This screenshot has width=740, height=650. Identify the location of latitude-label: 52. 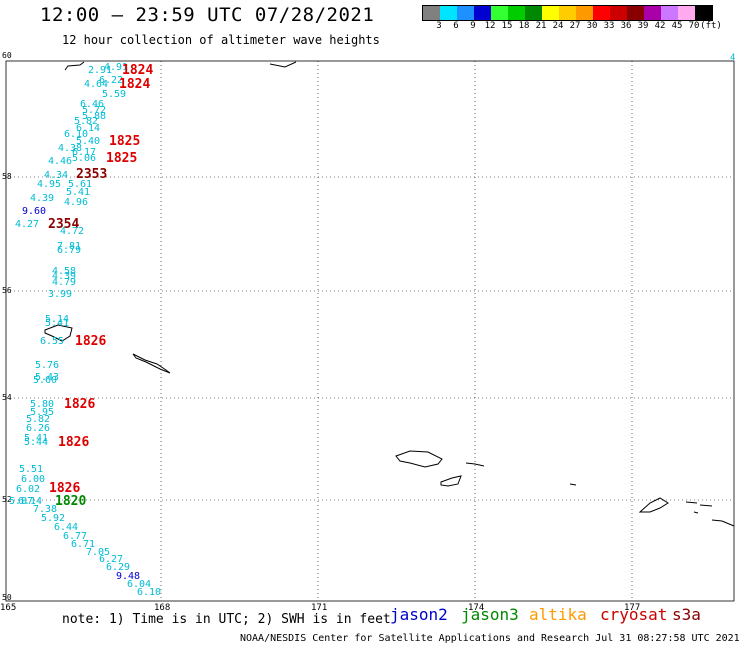
(7, 499).